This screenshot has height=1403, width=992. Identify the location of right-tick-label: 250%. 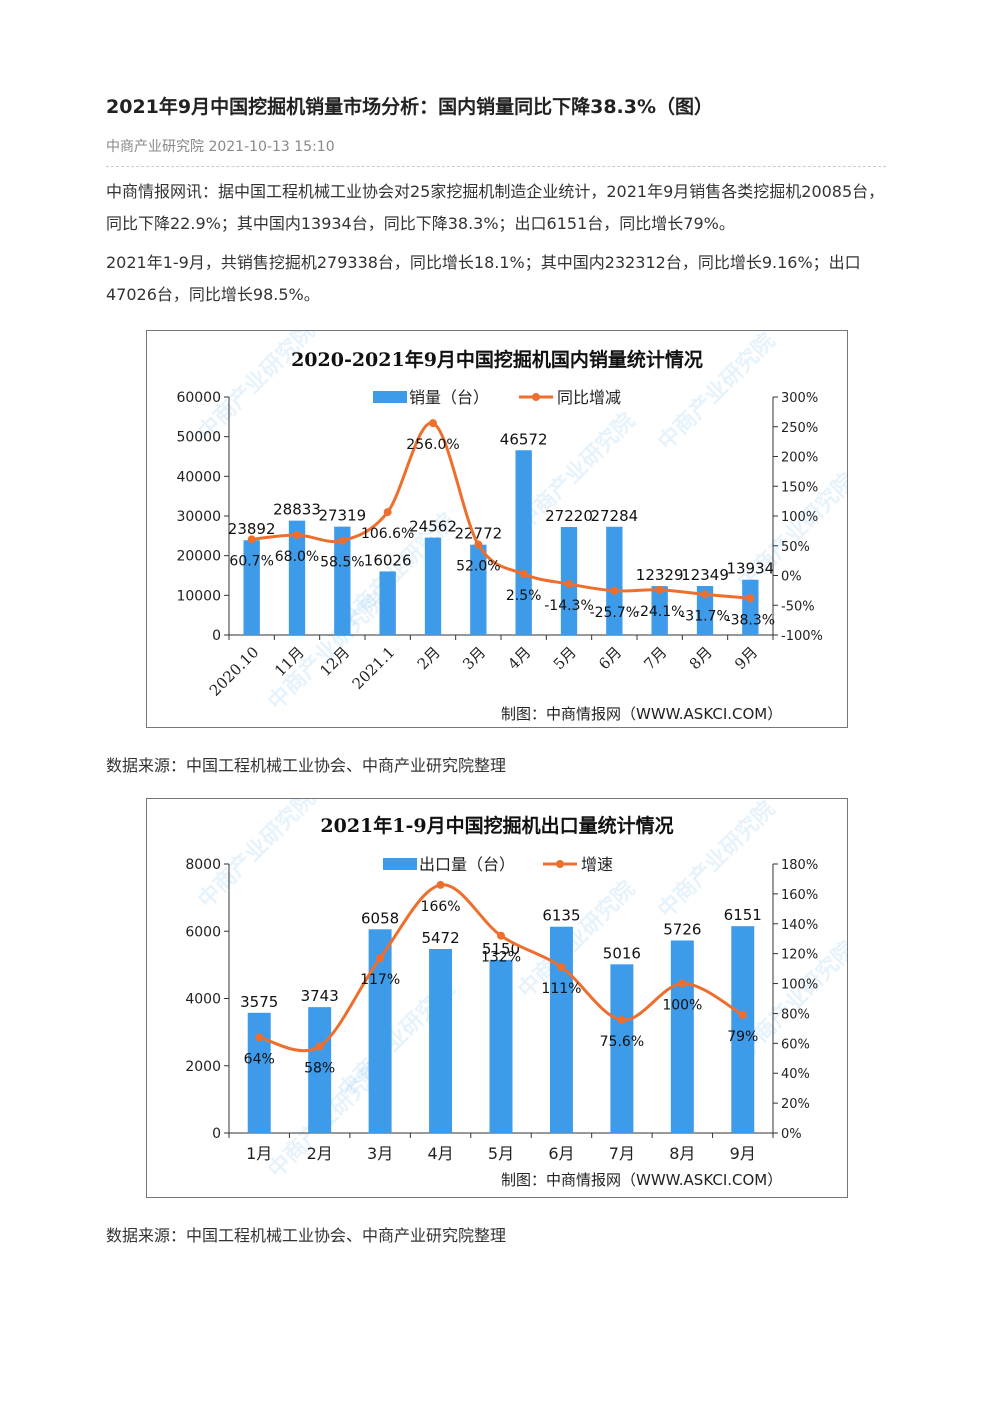
(799, 428).